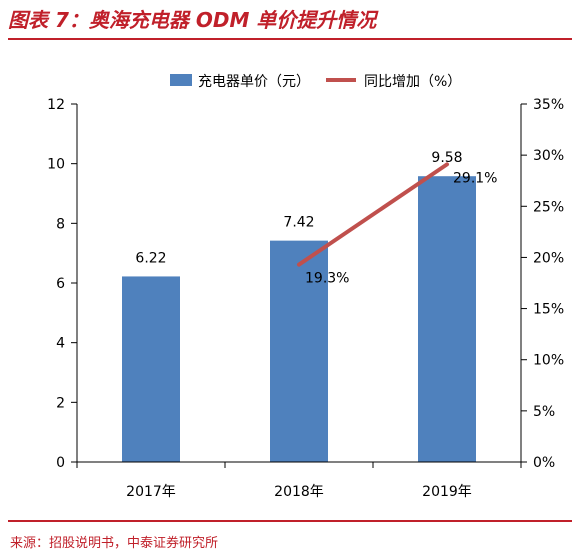 This screenshot has width=580, height=556. I want to click on bar-label-2: 9.58, so click(446, 158).